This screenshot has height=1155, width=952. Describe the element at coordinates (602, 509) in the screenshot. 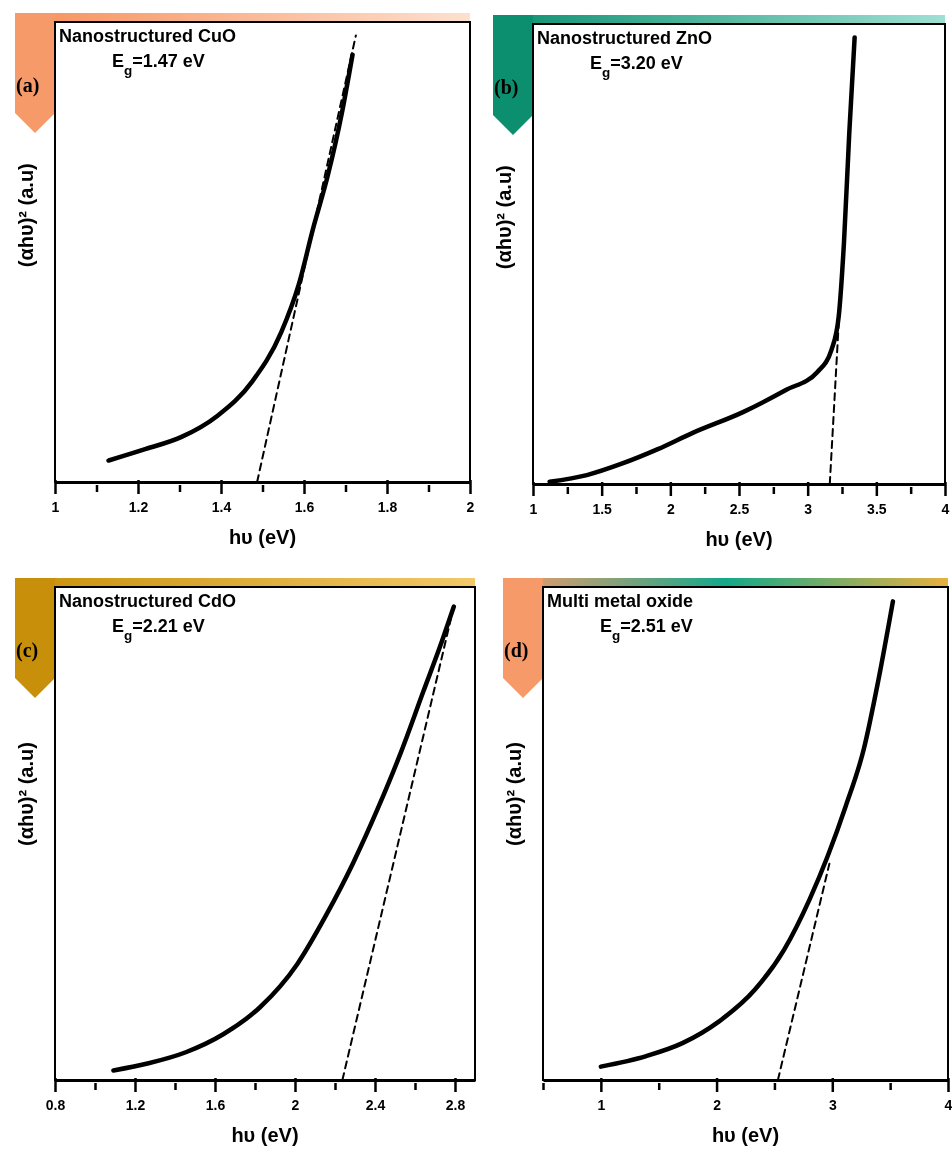

I see `x-tick-label: 1.5` at that location.